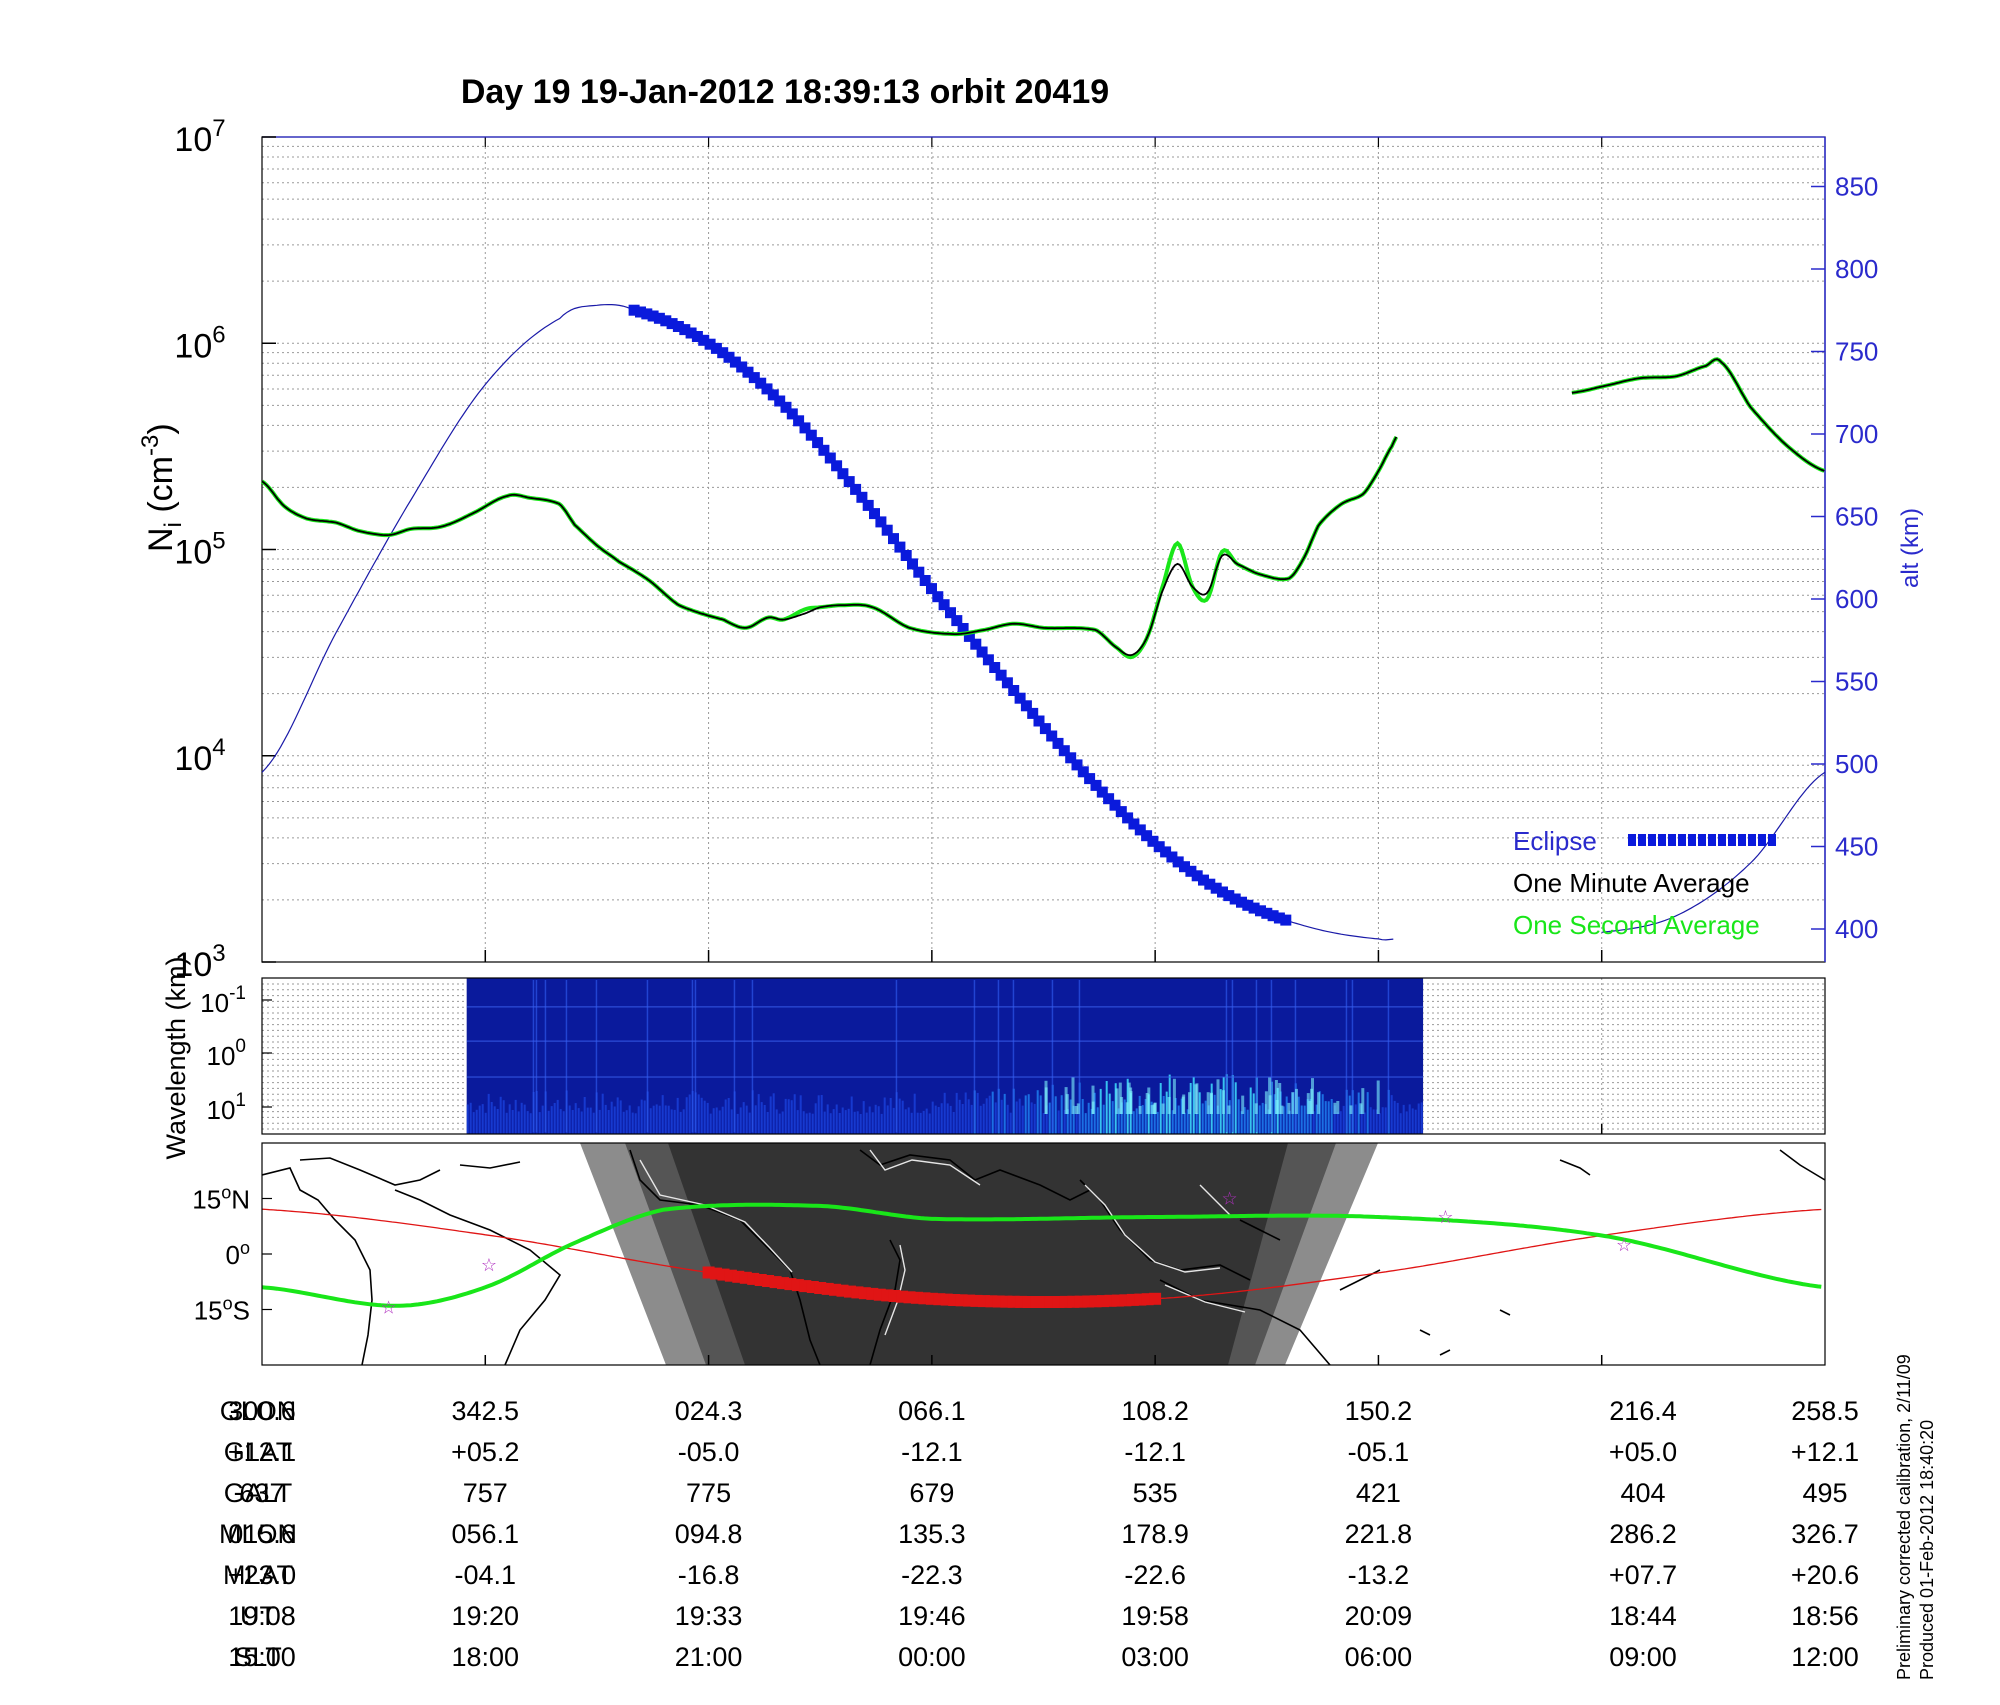 This screenshot has width=2000, height=1705. I want to click on table-cell: 286.2, so click(1643, 1534).